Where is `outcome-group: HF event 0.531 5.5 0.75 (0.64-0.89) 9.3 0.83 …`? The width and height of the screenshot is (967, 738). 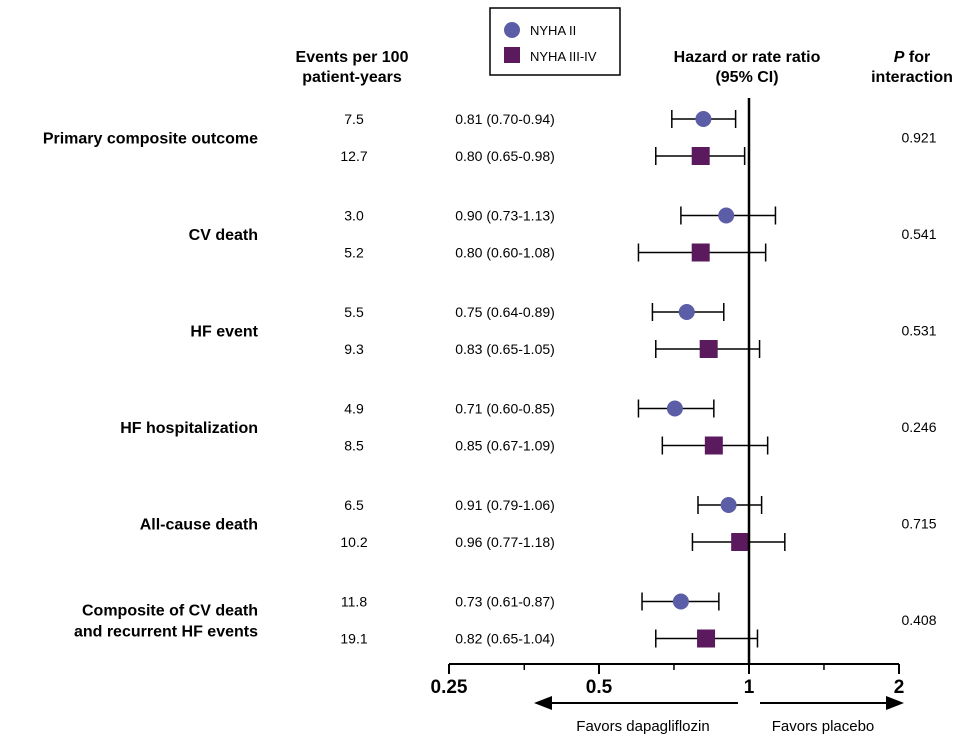
outcome-group: HF event 0.531 5.5 0.75 (0.64-0.89) 9.3 0.83 … is located at coordinates (563, 330).